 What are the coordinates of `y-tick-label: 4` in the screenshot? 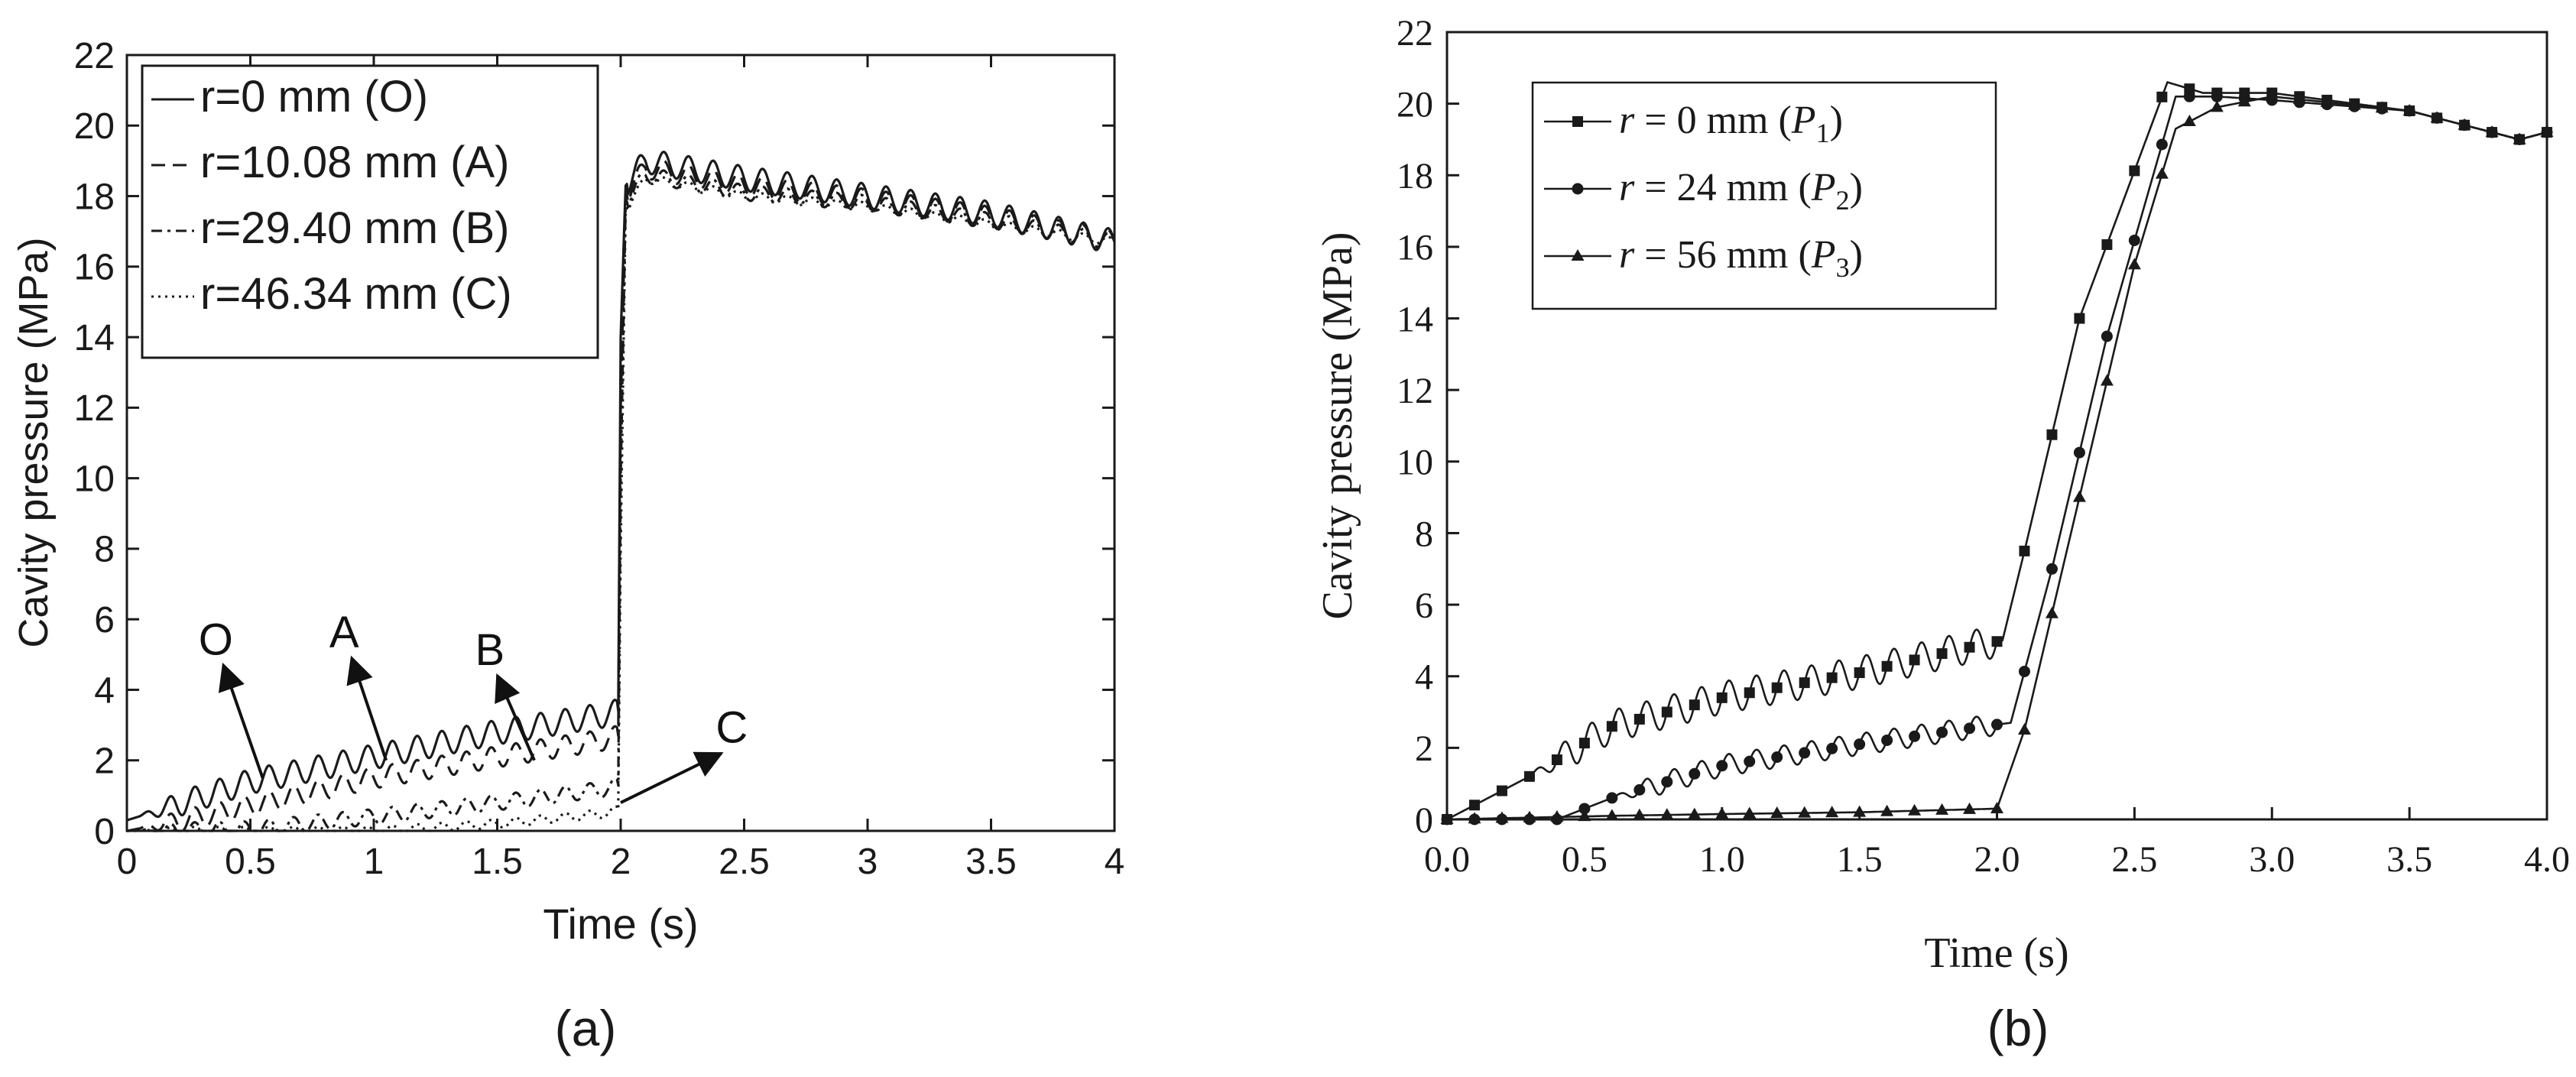 It's located at (1424, 678).